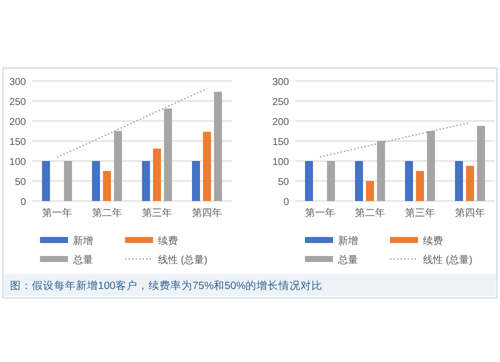 The image size is (500, 362). I want to click on text: 图：假设每年新增100客户，续费率为75%和50%的增长情况对比, so click(166, 285).